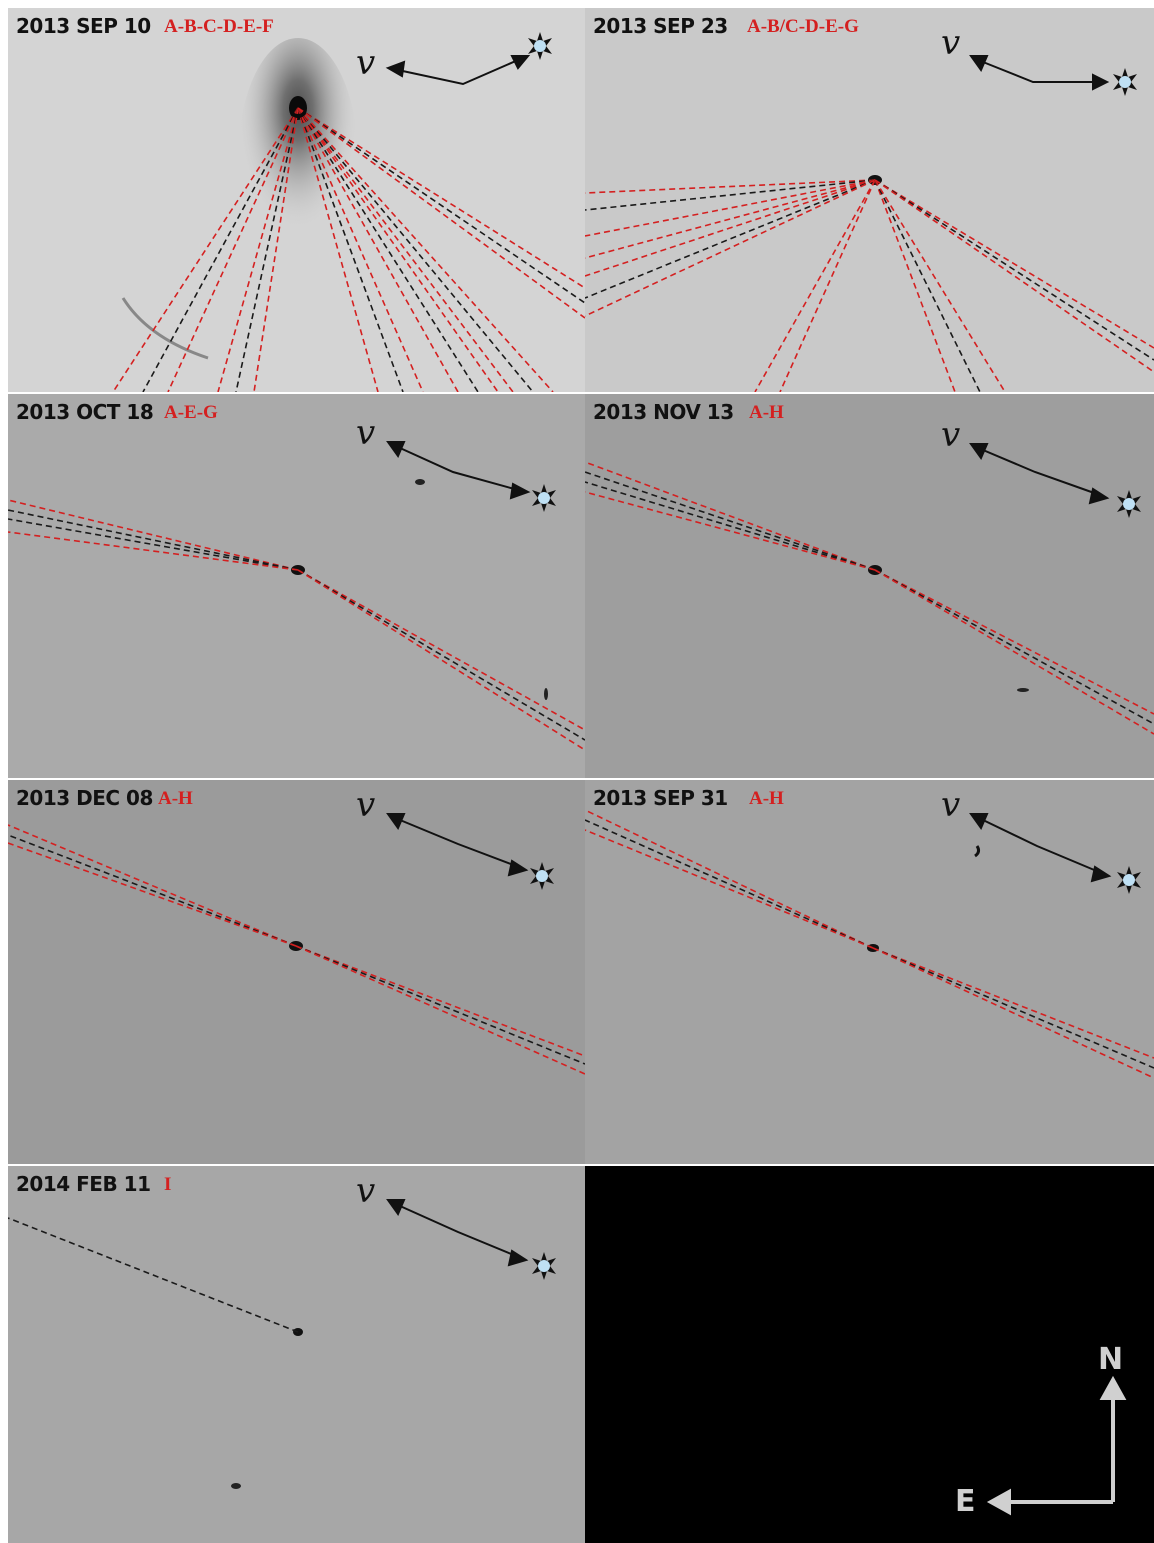 This screenshot has height=1543, width=1154. Describe the element at coordinates (83, 26) in the screenshot. I see `panel-date: 2013 SEP 10` at that location.